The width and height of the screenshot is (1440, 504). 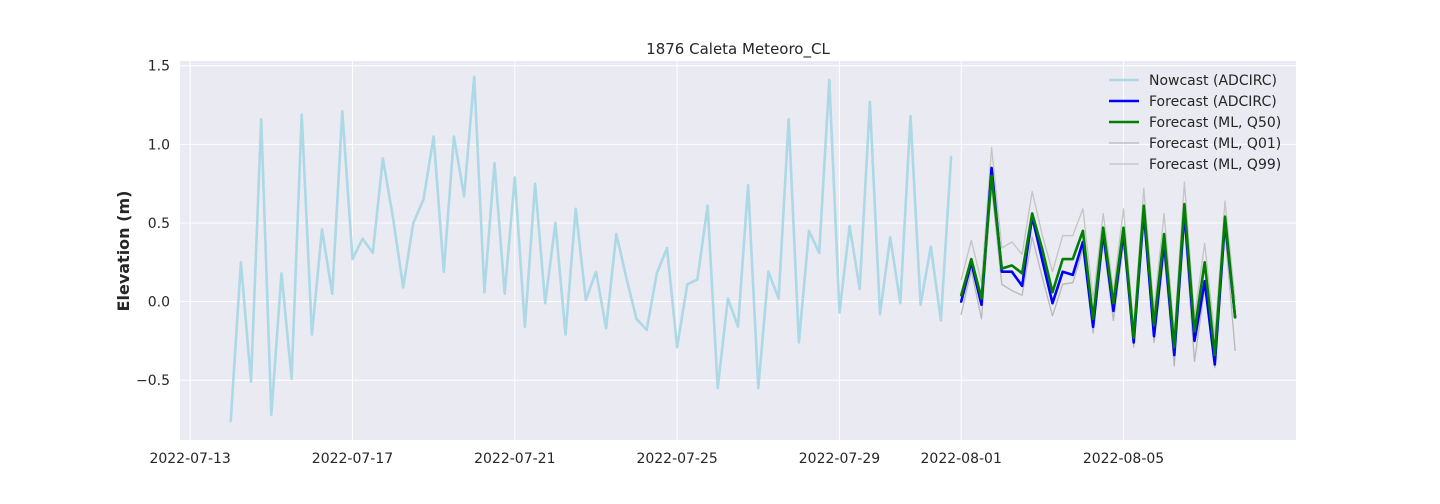 I want to click on legend-label: Forecast (ADCIRC), so click(x=1213, y=102).